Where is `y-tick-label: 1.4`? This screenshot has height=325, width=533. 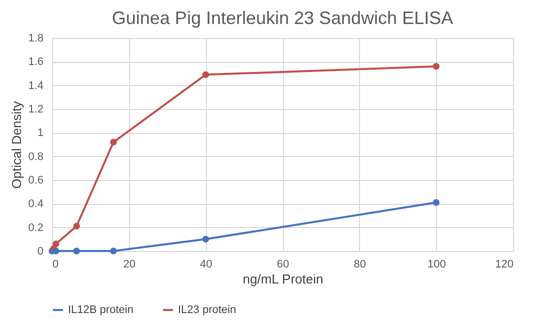 y-tick-label: 1.4 is located at coordinates (36, 86).